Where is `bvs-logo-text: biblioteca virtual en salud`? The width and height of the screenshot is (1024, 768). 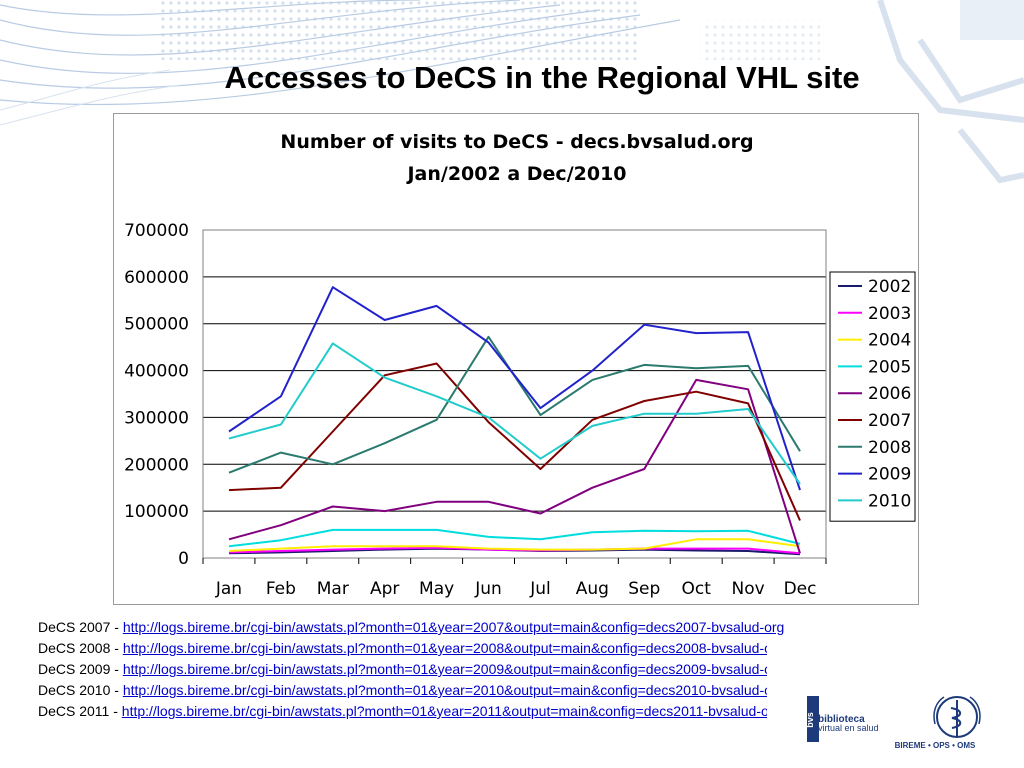
bvs-logo-text: biblioteca virtual en salud is located at coordinates (848, 724).